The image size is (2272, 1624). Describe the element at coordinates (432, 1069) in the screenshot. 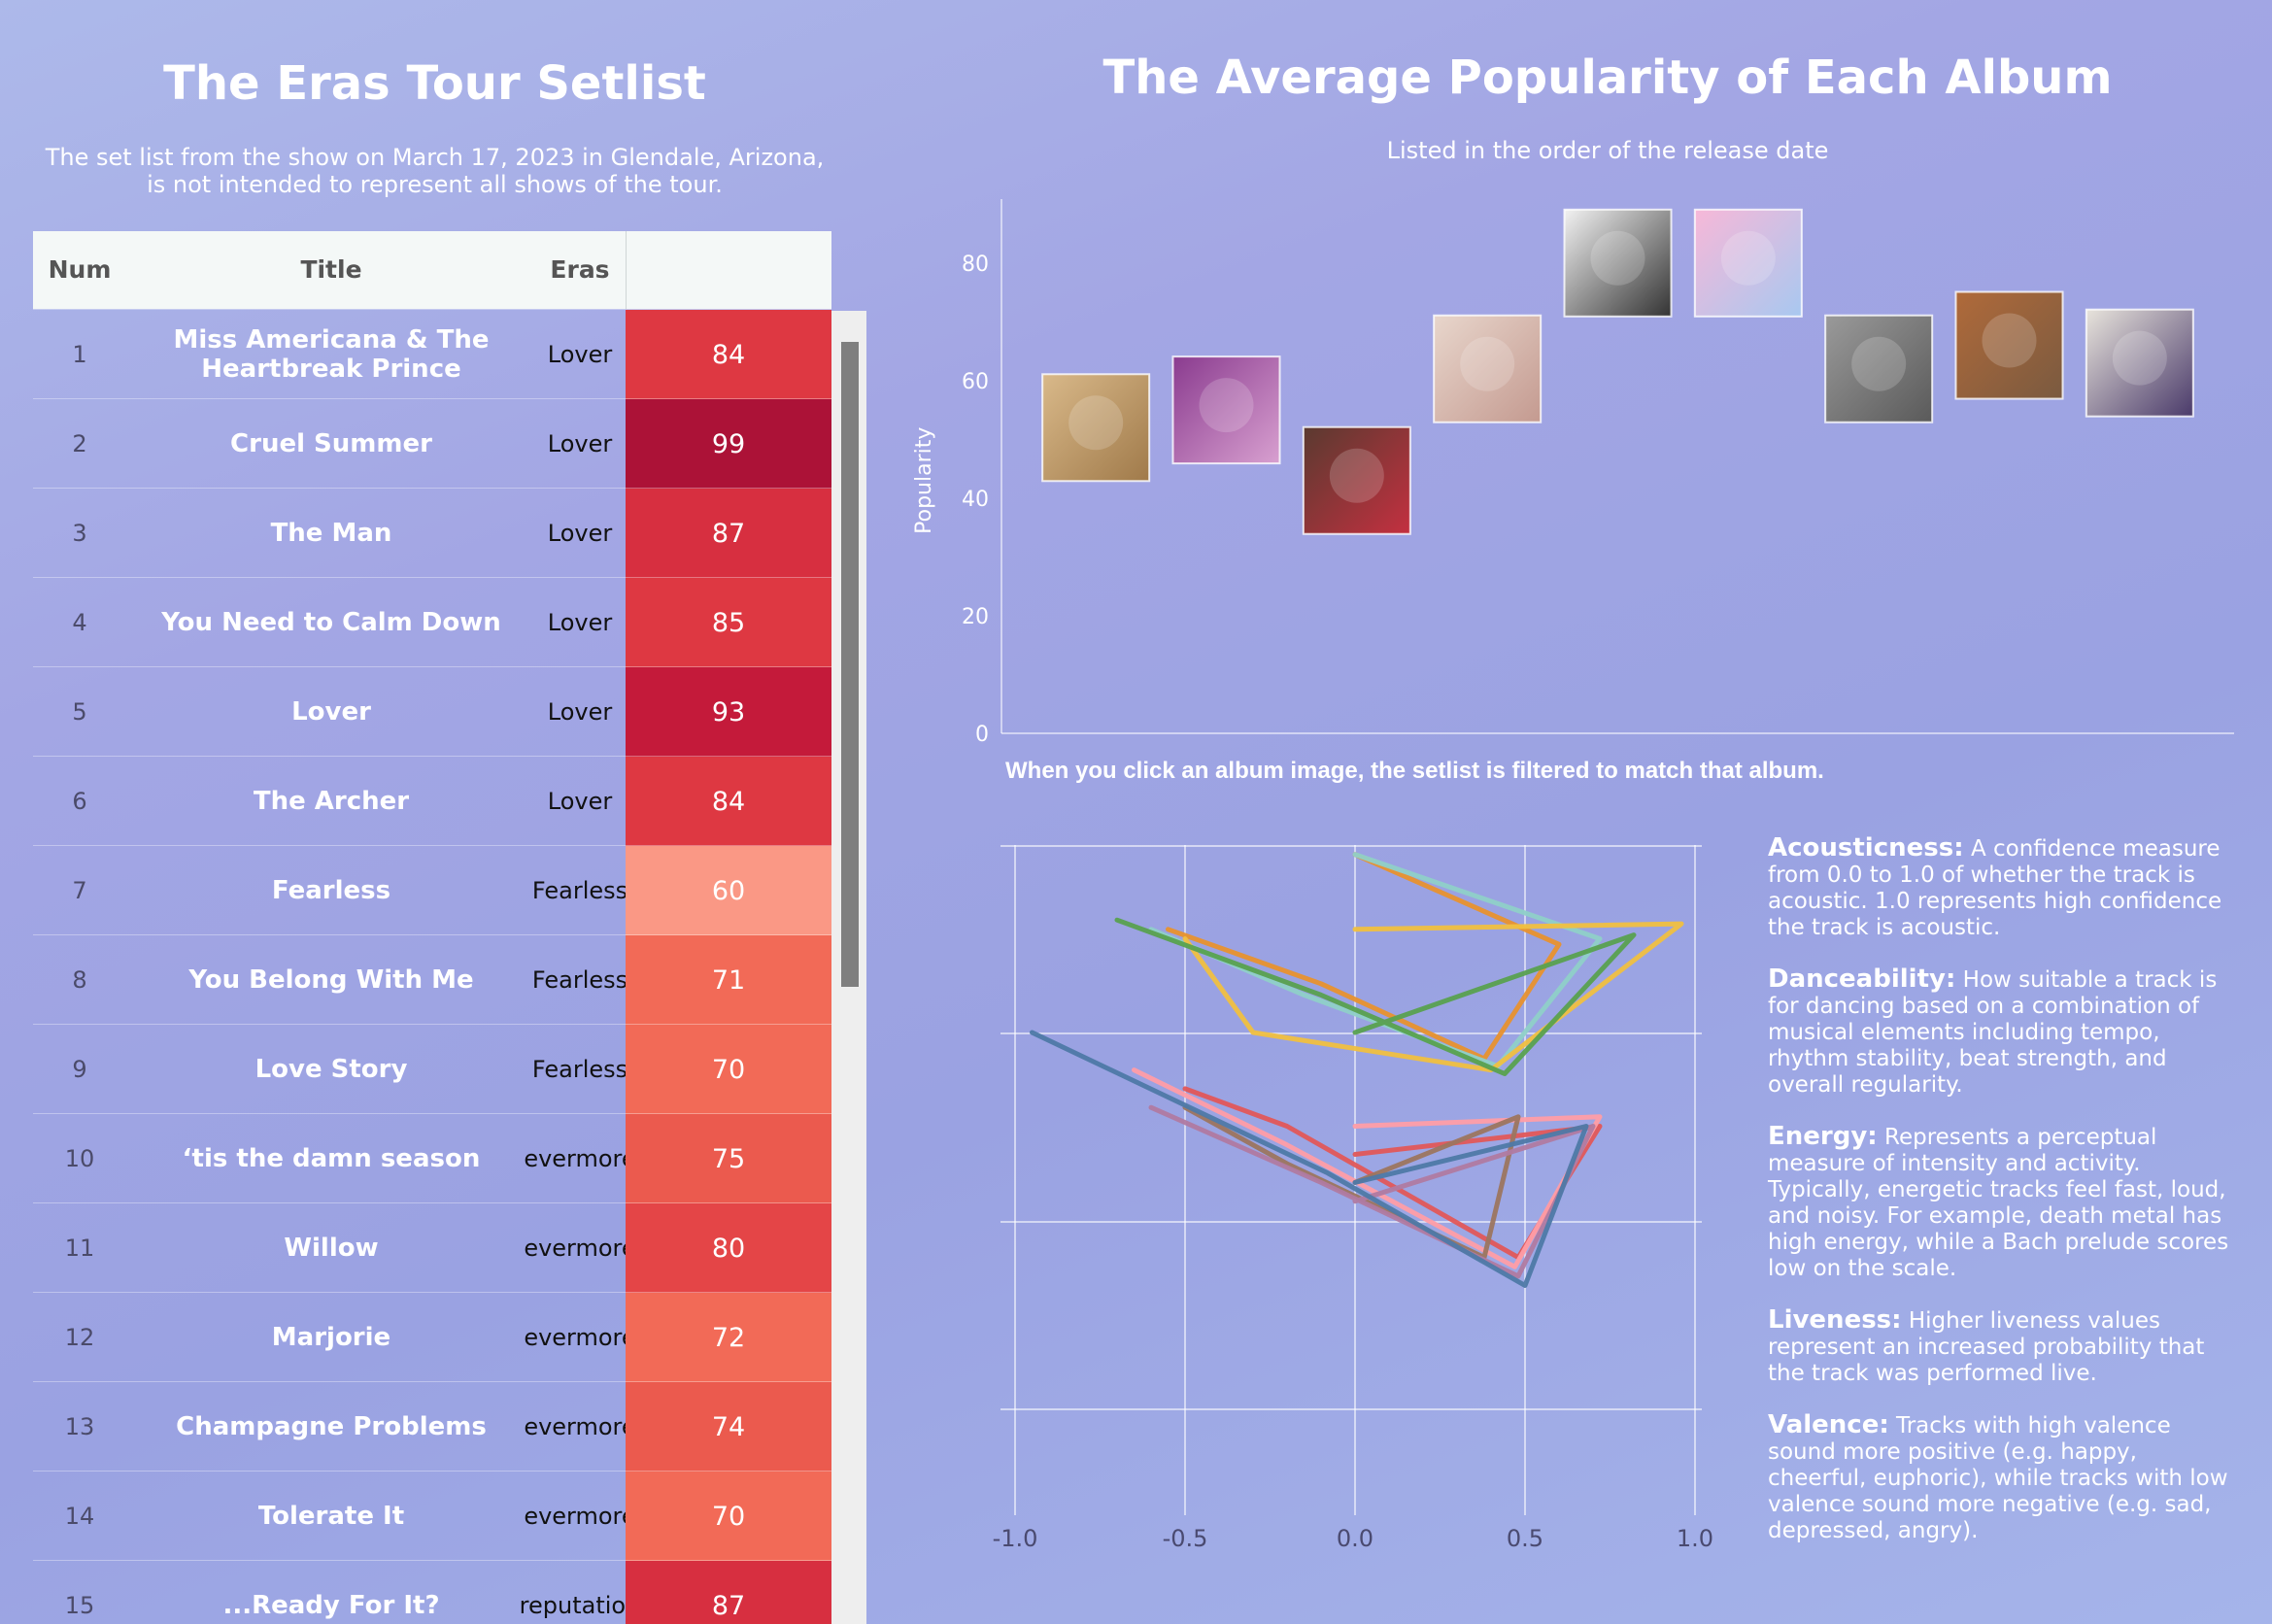

I see `table-row: 9 Love Story Fearless 70` at that location.